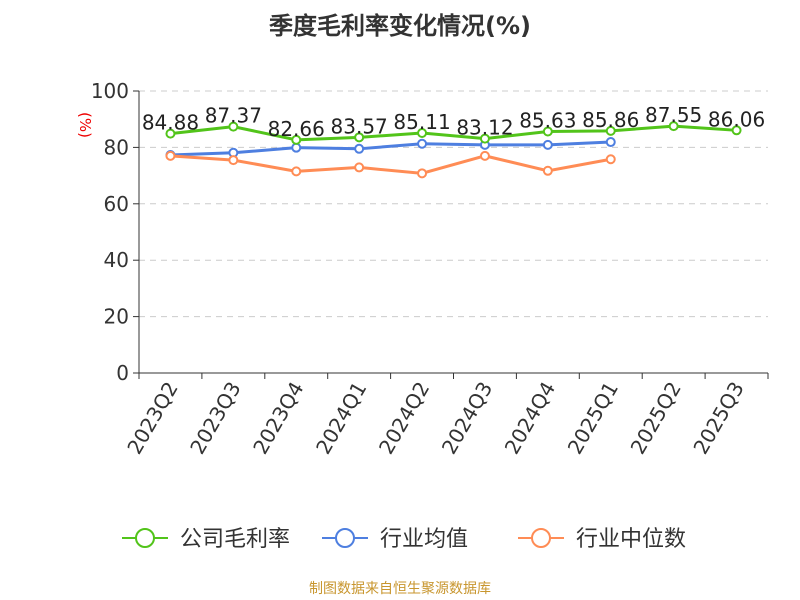 The height and width of the screenshot is (600, 800). What do you see at coordinates (116, 204) in the screenshot?
I see `y-tick-label: 60` at bounding box center [116, 204].